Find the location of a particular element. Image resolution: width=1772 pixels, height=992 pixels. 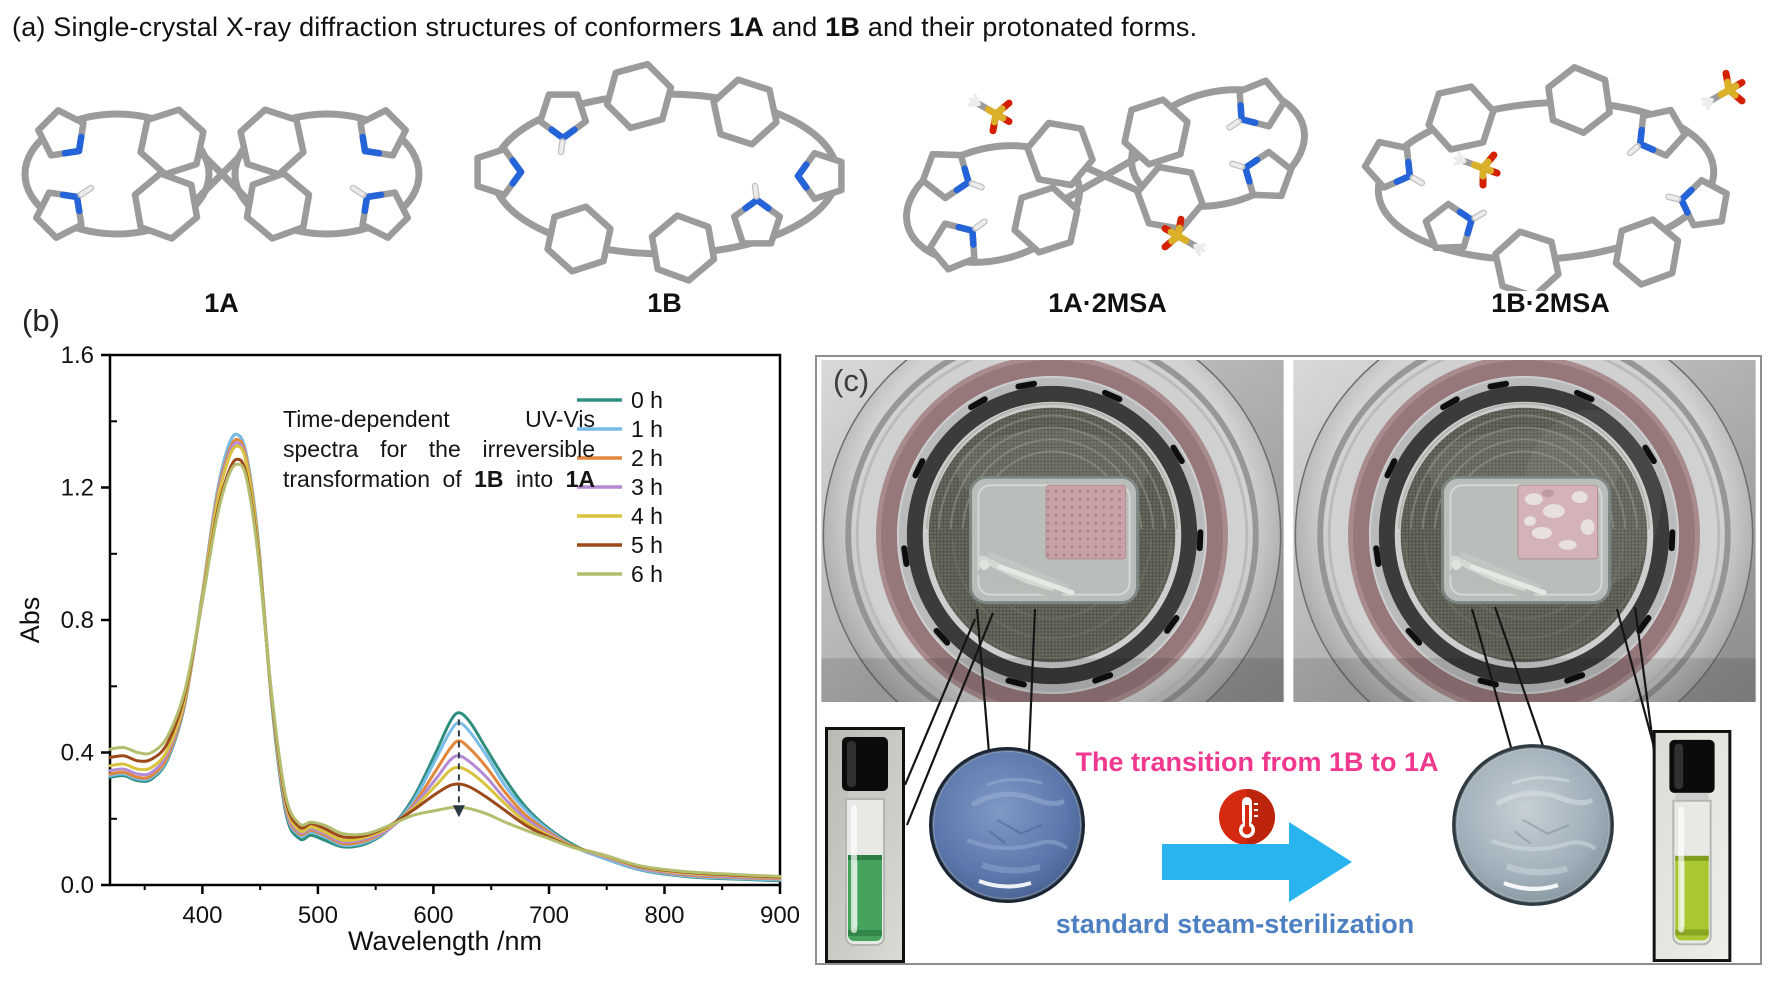

svg-text: 1.2 is located at coordinates (77, 488).